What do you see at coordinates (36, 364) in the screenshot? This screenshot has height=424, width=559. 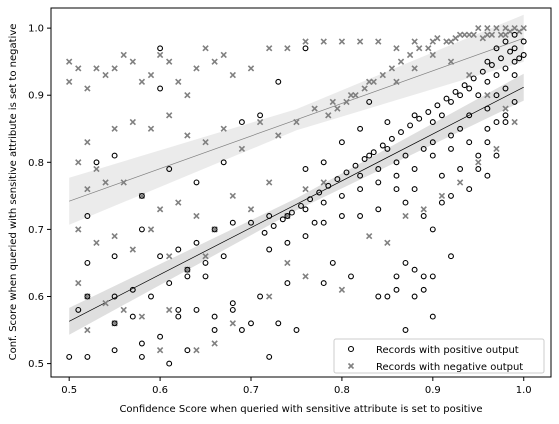 I see `y-tick-label: 0.5` at bounding box center [36, 364].